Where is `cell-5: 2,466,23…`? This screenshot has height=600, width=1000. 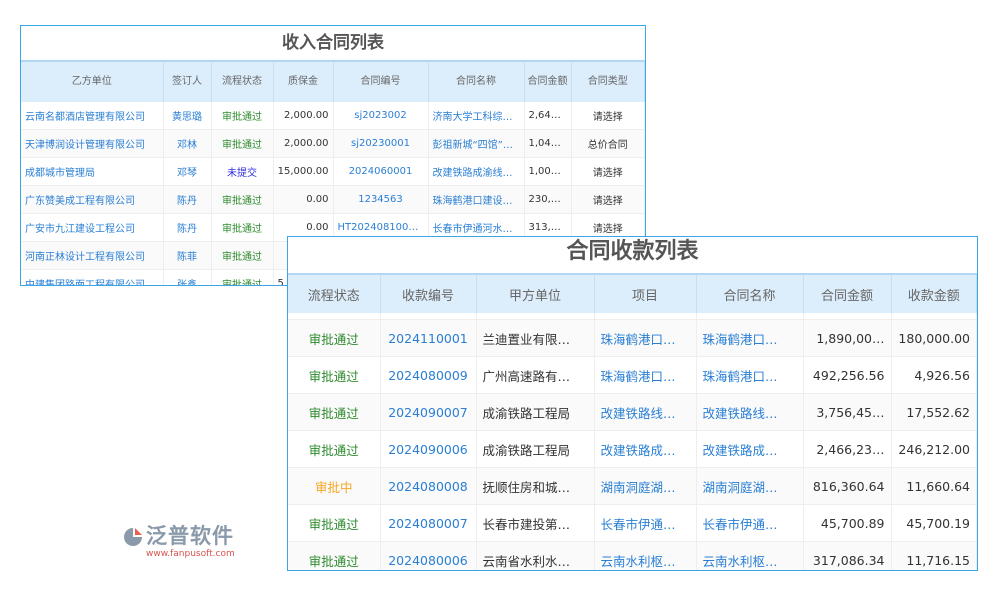
cell-5: 2,466,23… is located at coordinates (847, 449).